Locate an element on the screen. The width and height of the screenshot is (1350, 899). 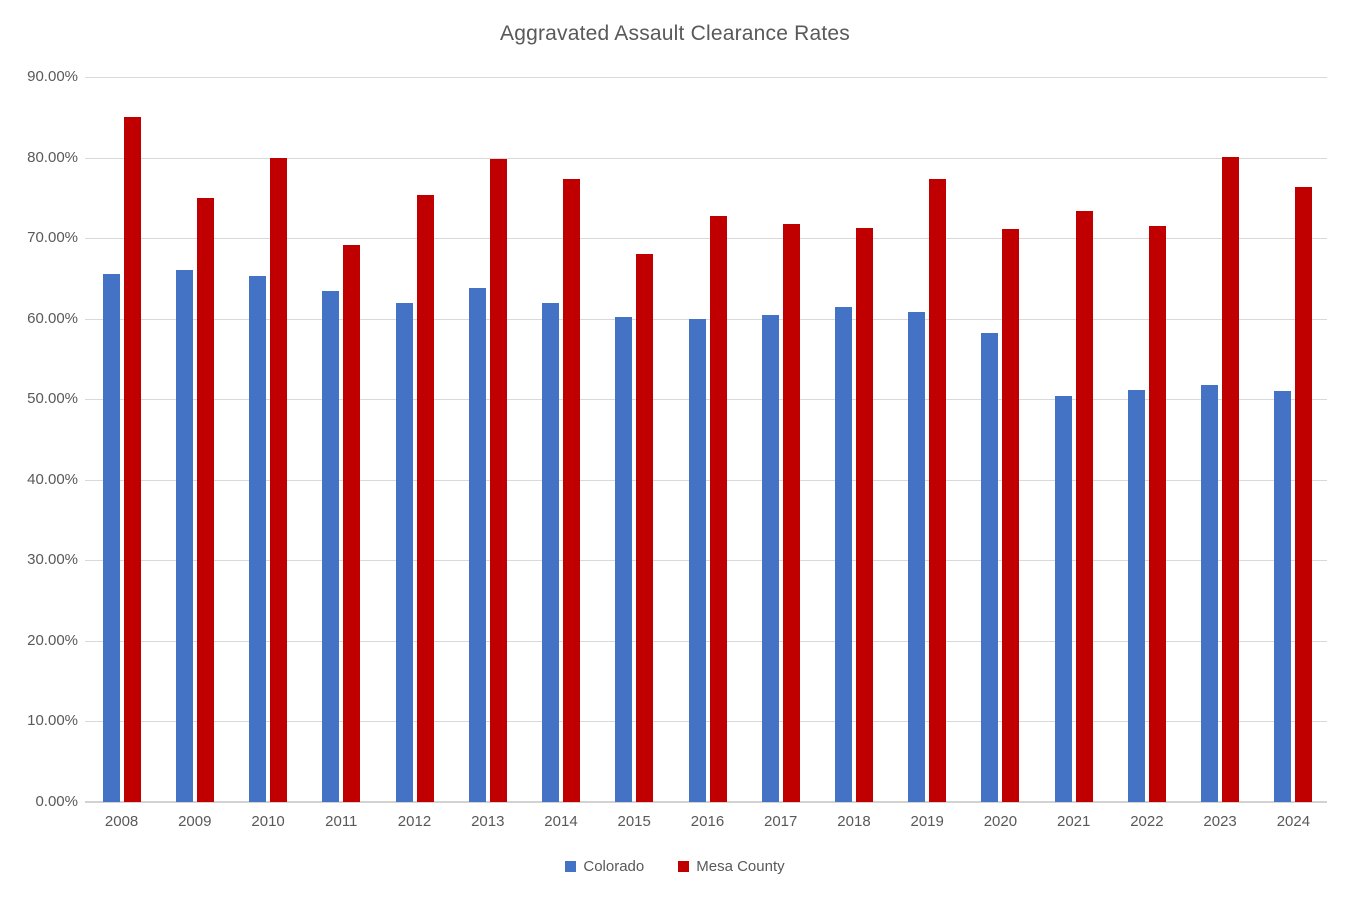
x-axis-tick-label: 2009 is located at coordinates (195, 821).